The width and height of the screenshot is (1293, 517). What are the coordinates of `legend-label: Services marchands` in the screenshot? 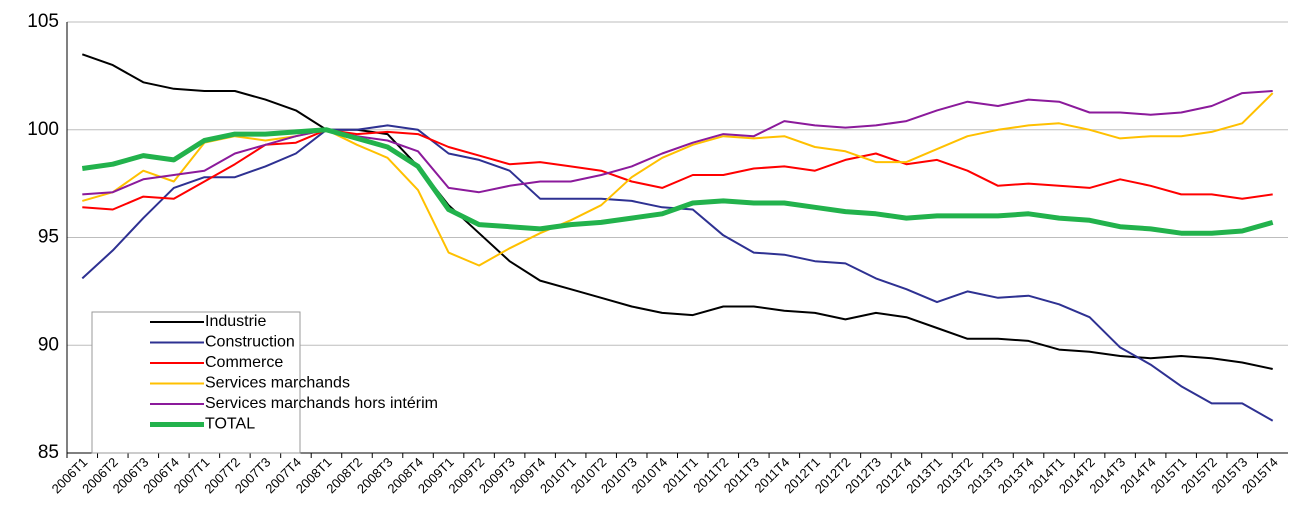 It's located at (277, 383).